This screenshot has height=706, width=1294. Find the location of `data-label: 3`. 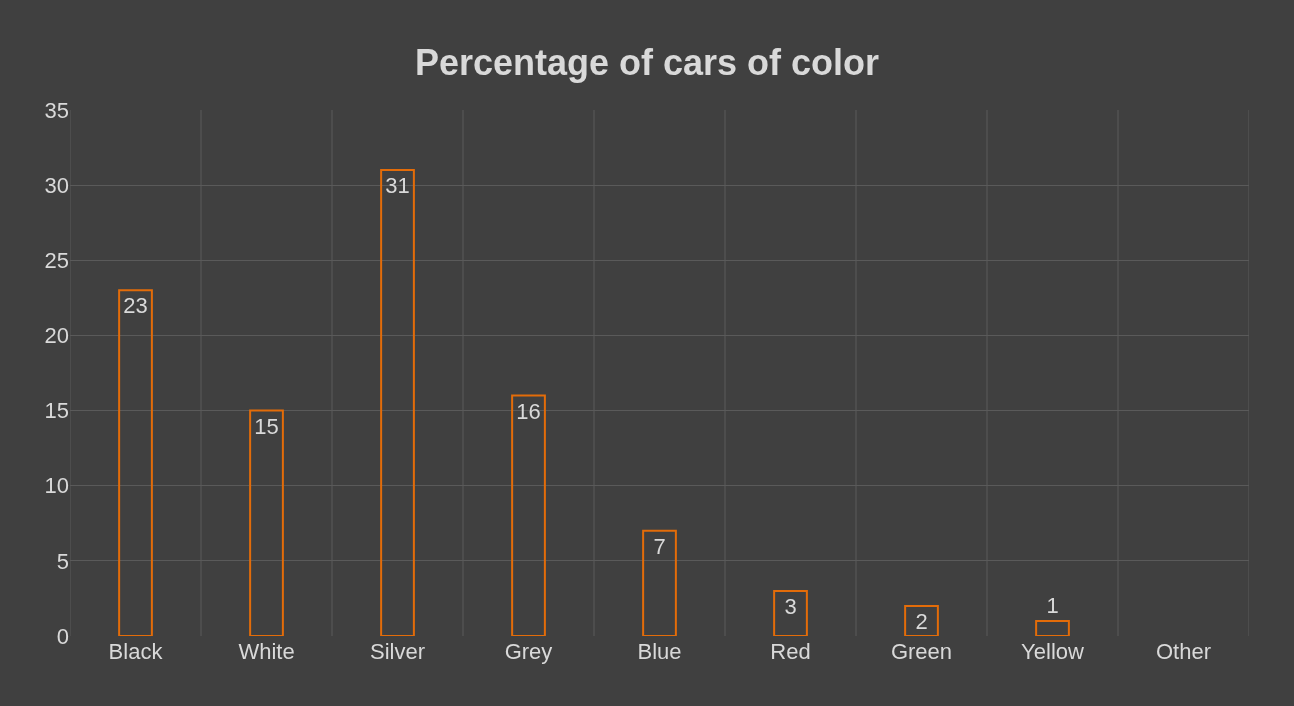

data-label: 3 is located at coordinates (790, 606).